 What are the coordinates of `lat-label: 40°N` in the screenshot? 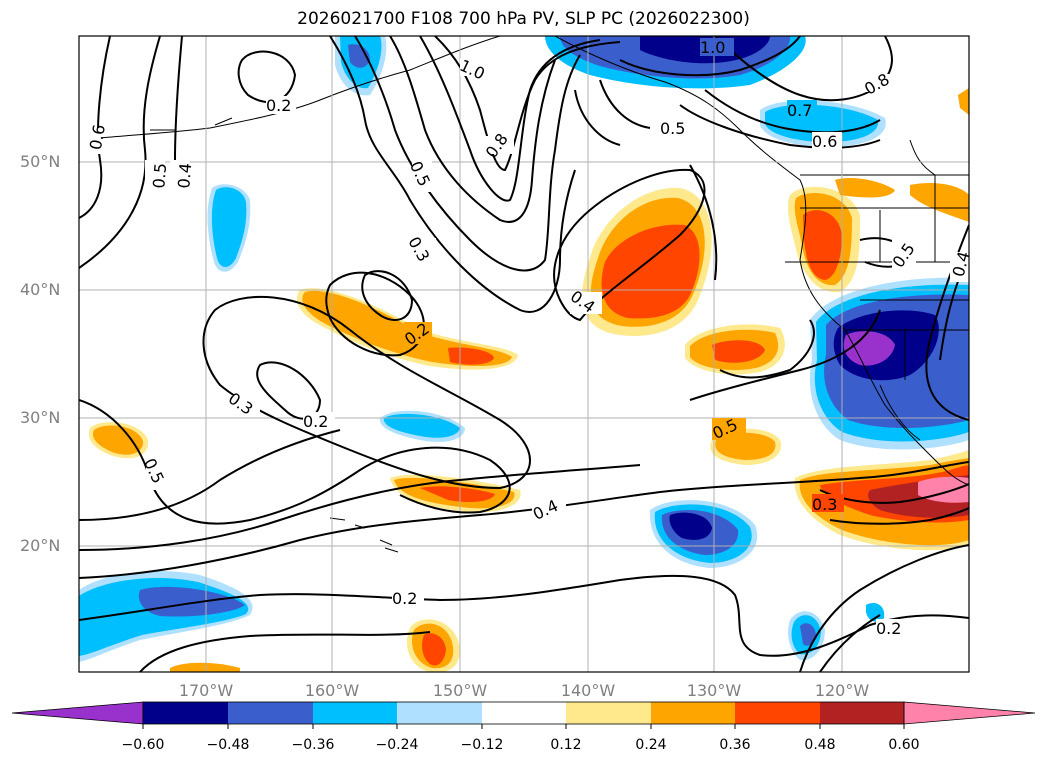 It's located at (40, 289).